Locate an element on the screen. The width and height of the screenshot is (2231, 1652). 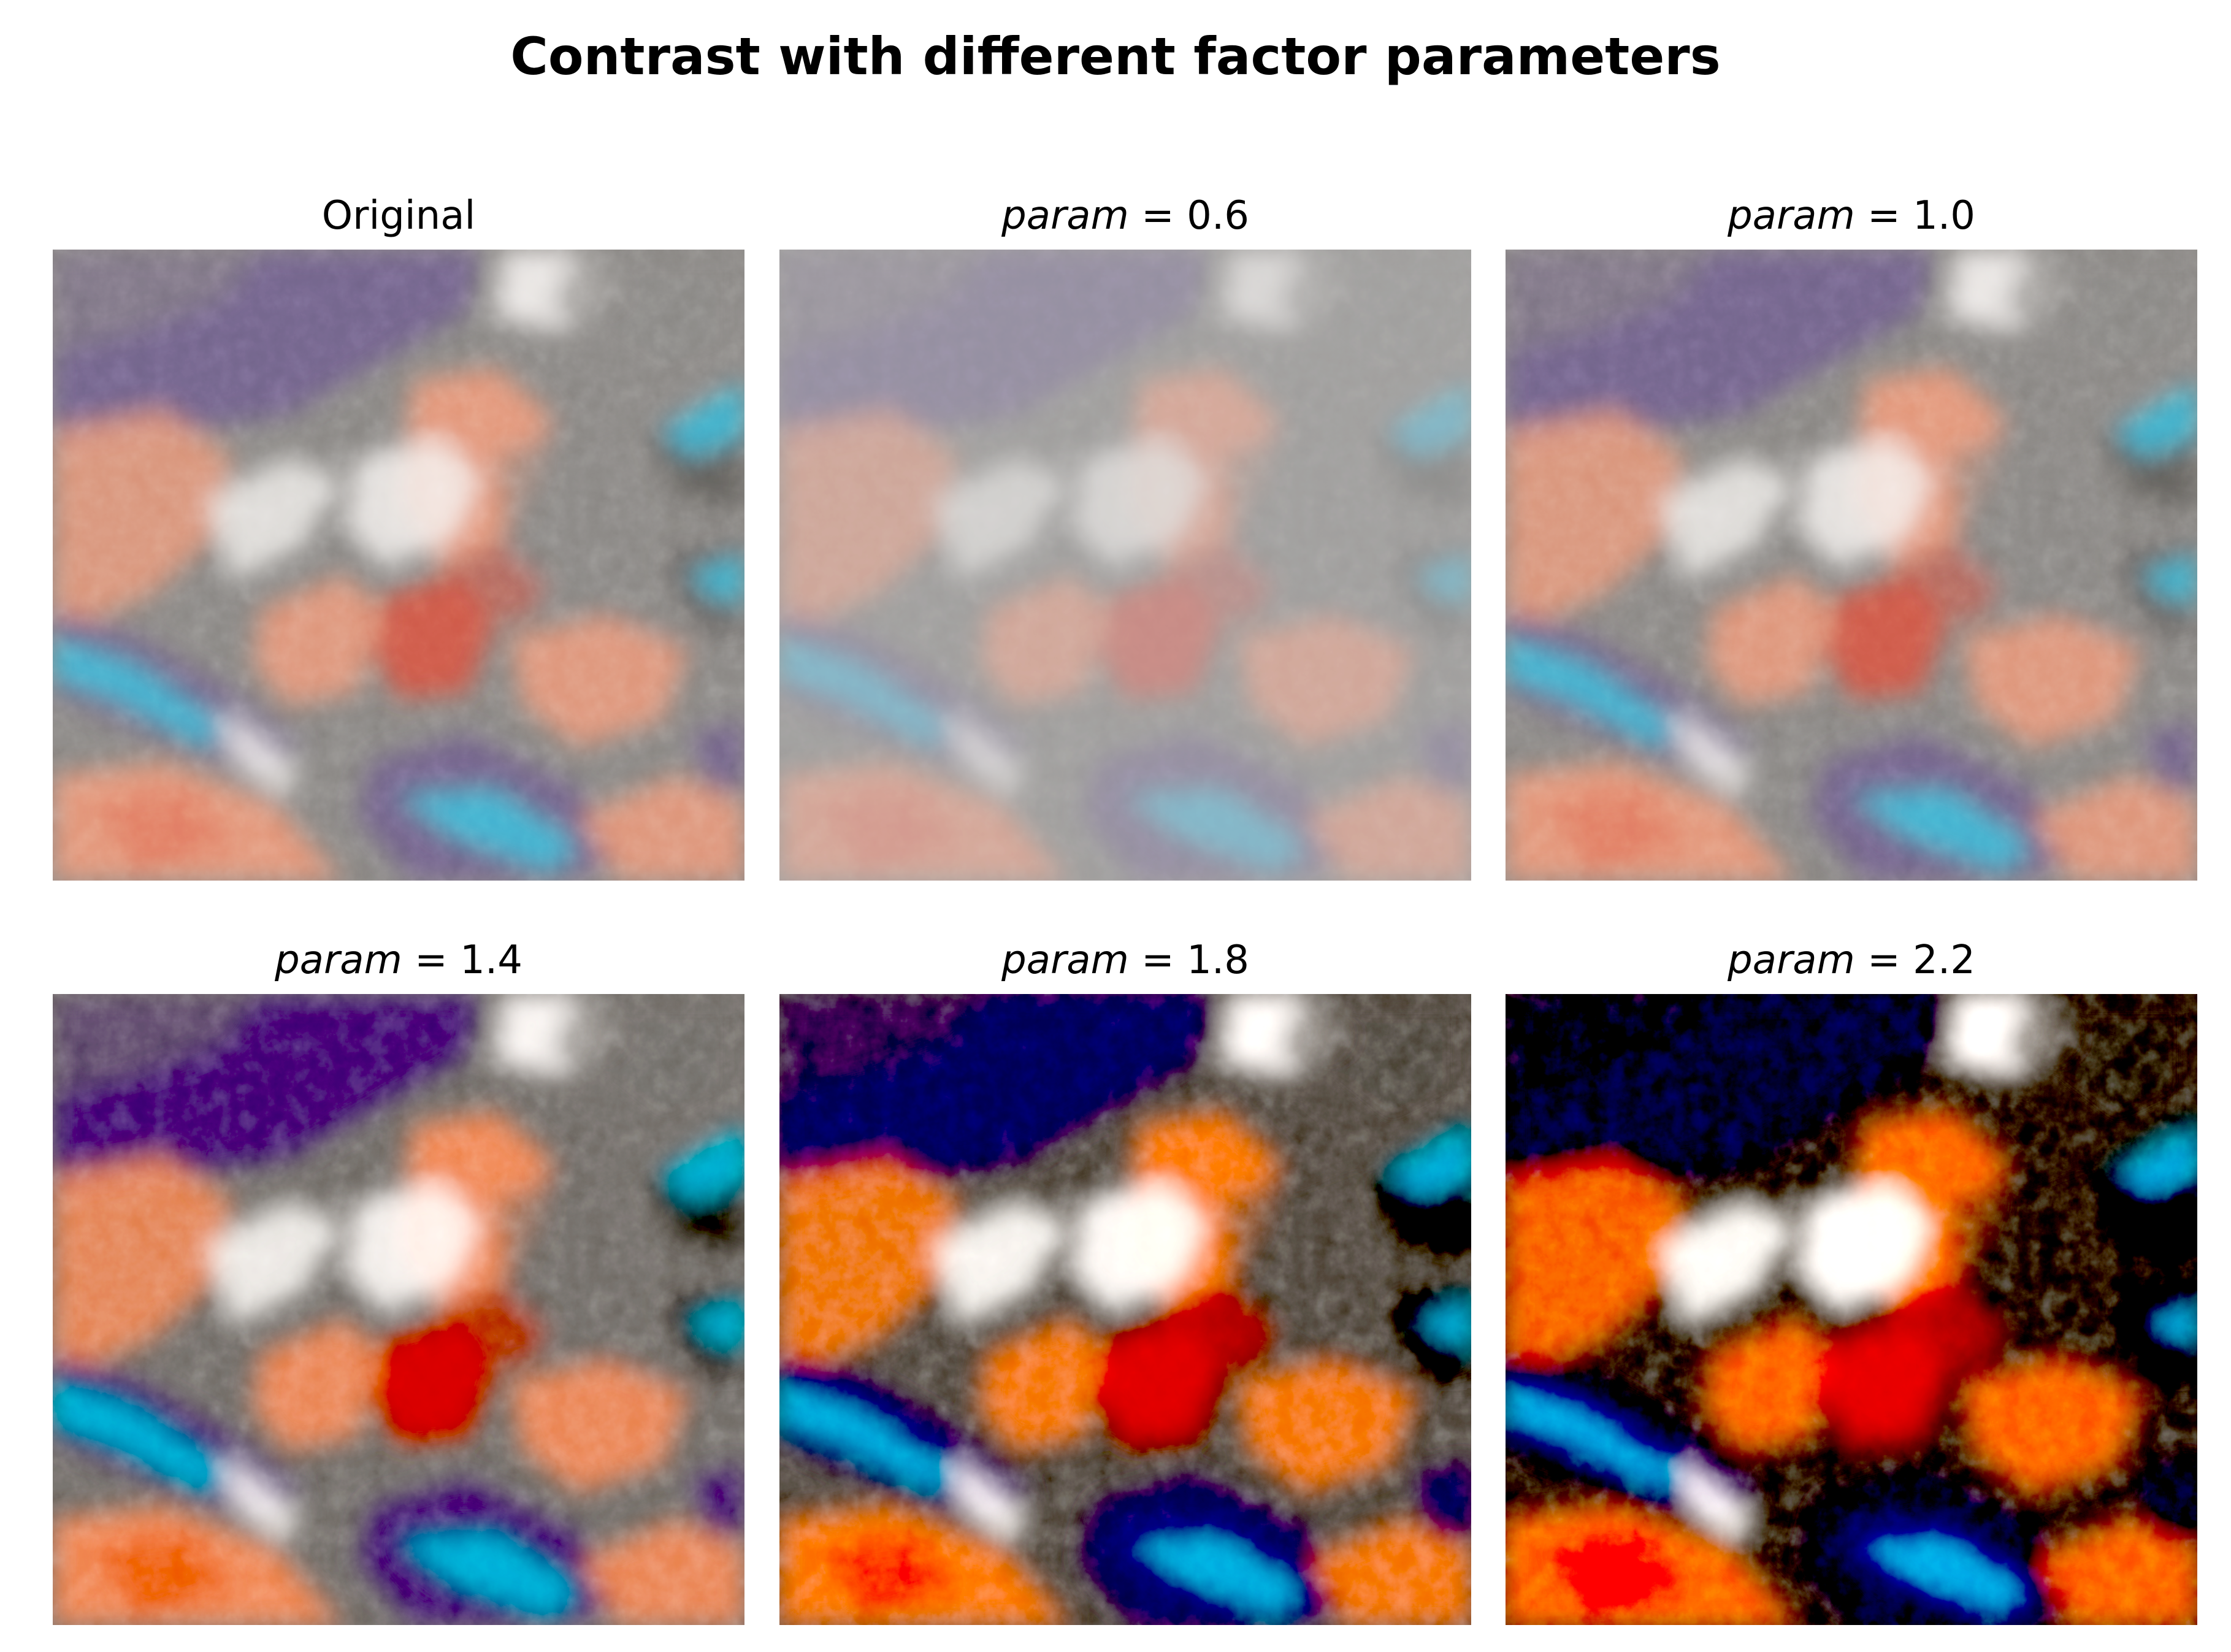
panel-title: param = 2.2 is located at coordinates (1851, 961).